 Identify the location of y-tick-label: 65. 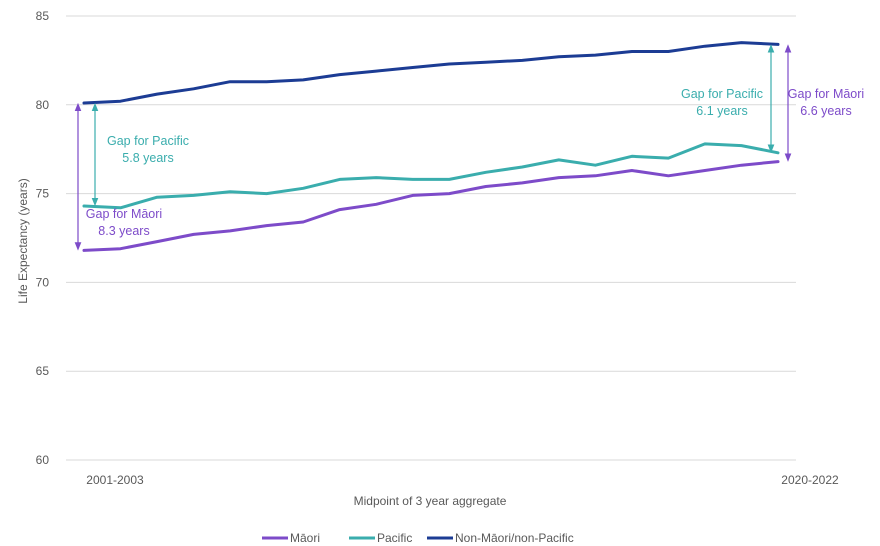
(43, 371).